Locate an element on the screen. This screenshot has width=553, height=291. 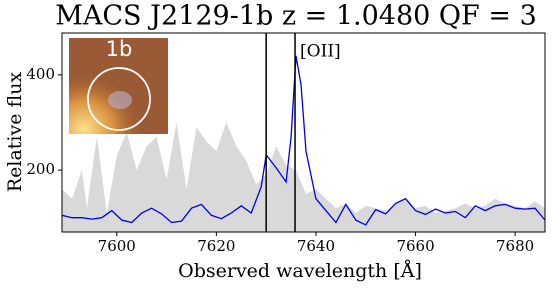
annotation: [OII] is located at coordinates (320, 52).